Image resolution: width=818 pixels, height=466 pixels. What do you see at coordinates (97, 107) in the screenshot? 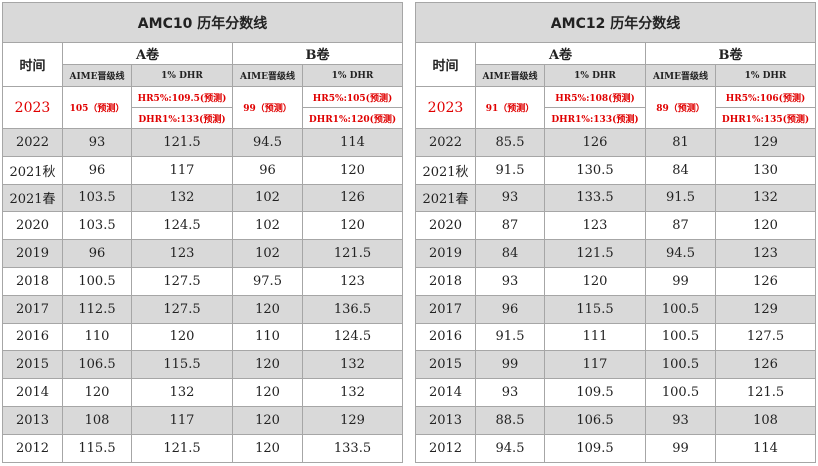
I see `a-aime-prediction: 105（预测）` at bounding box center [97, 107].